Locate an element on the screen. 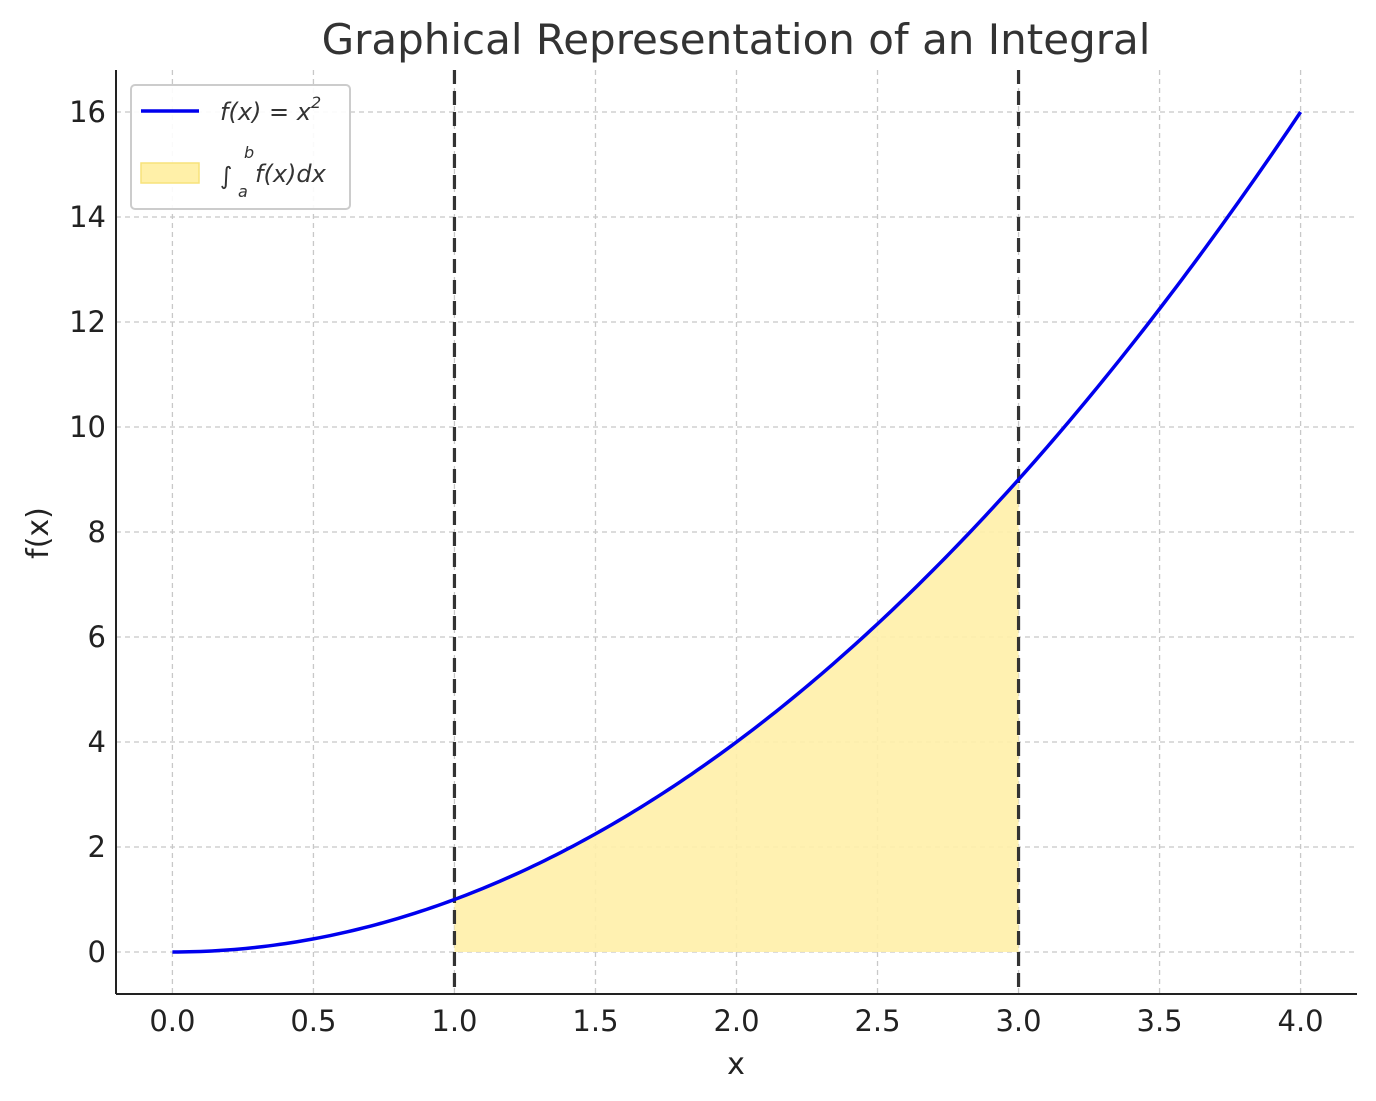  legend-area-upper: b is located at coordinates (249, 152).